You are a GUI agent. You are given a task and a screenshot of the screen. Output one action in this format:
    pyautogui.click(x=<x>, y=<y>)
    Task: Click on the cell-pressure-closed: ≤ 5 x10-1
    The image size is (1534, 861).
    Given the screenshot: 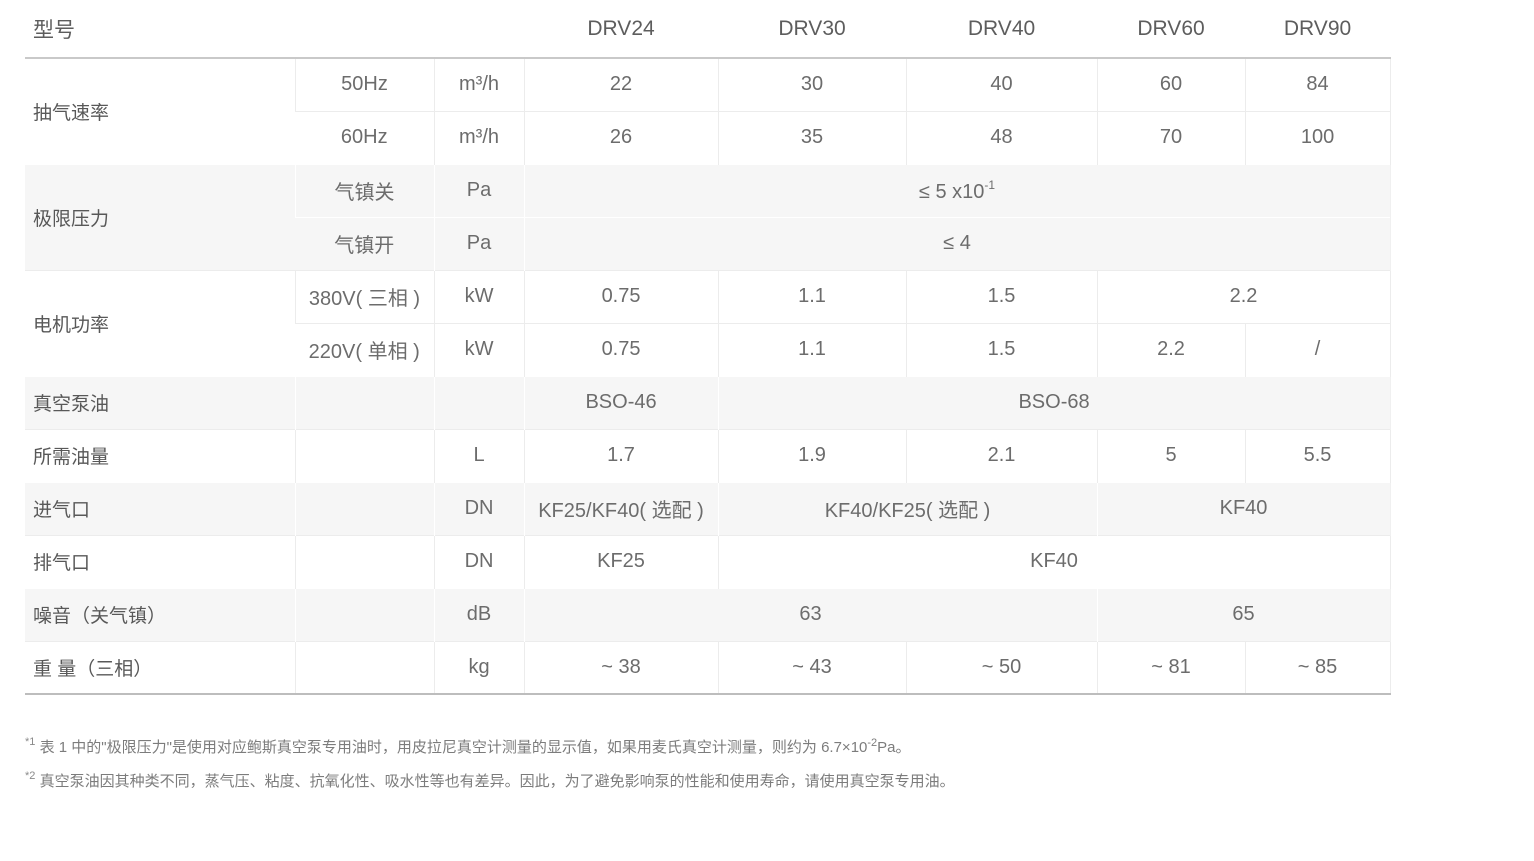 What is the action you would take?
    pyautogui.click(x=957, y=190)
    